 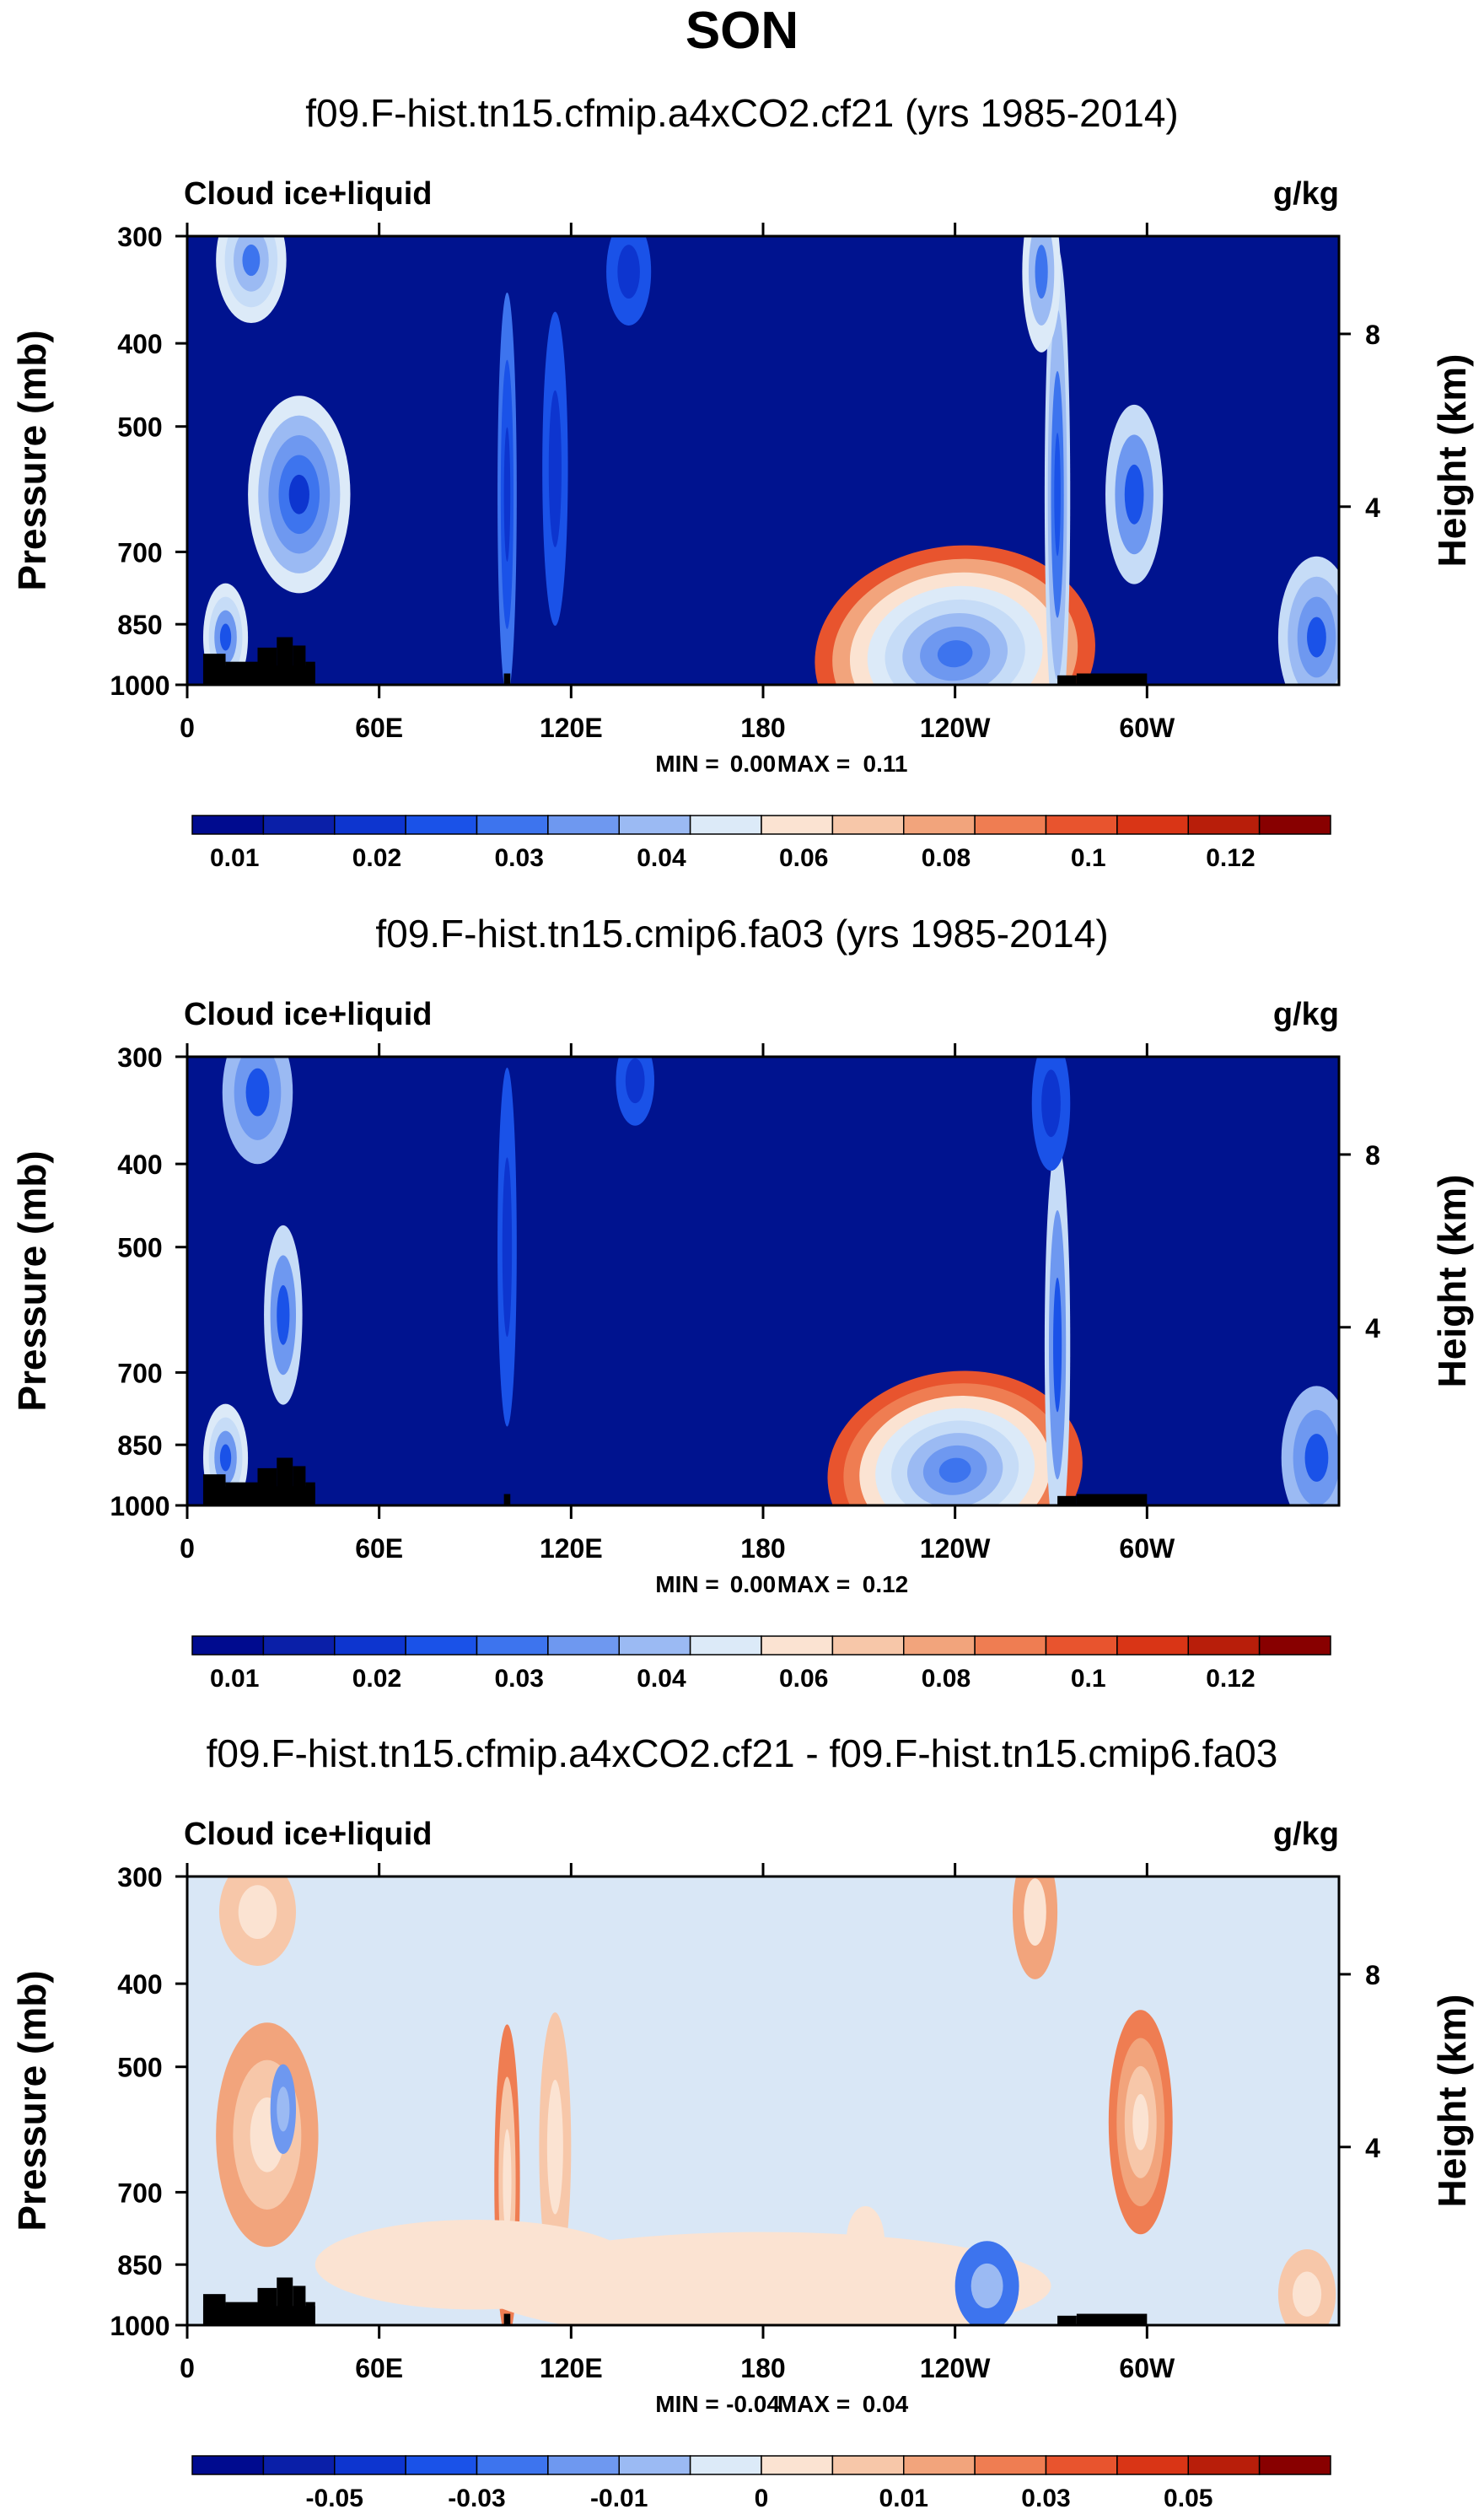 What do you see at coordinates (753, 2404) in the screenshot?
I see `min-value: -0.04` at bounding box center [753, 2404].